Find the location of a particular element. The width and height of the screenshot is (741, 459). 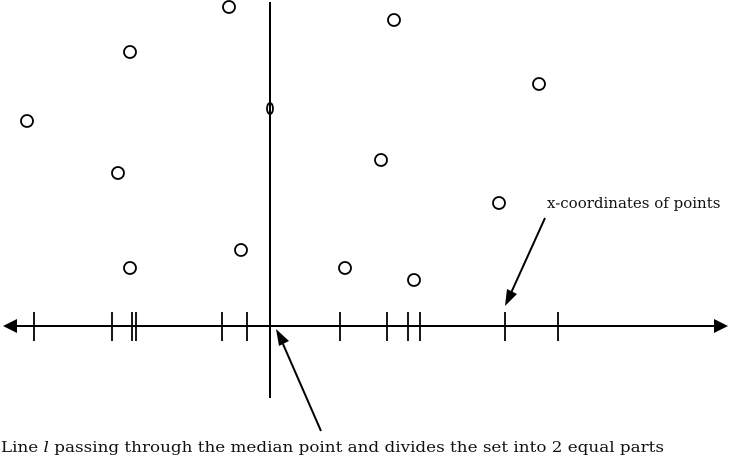

x-coordinates-pointer is located at coordinates (525, 261).